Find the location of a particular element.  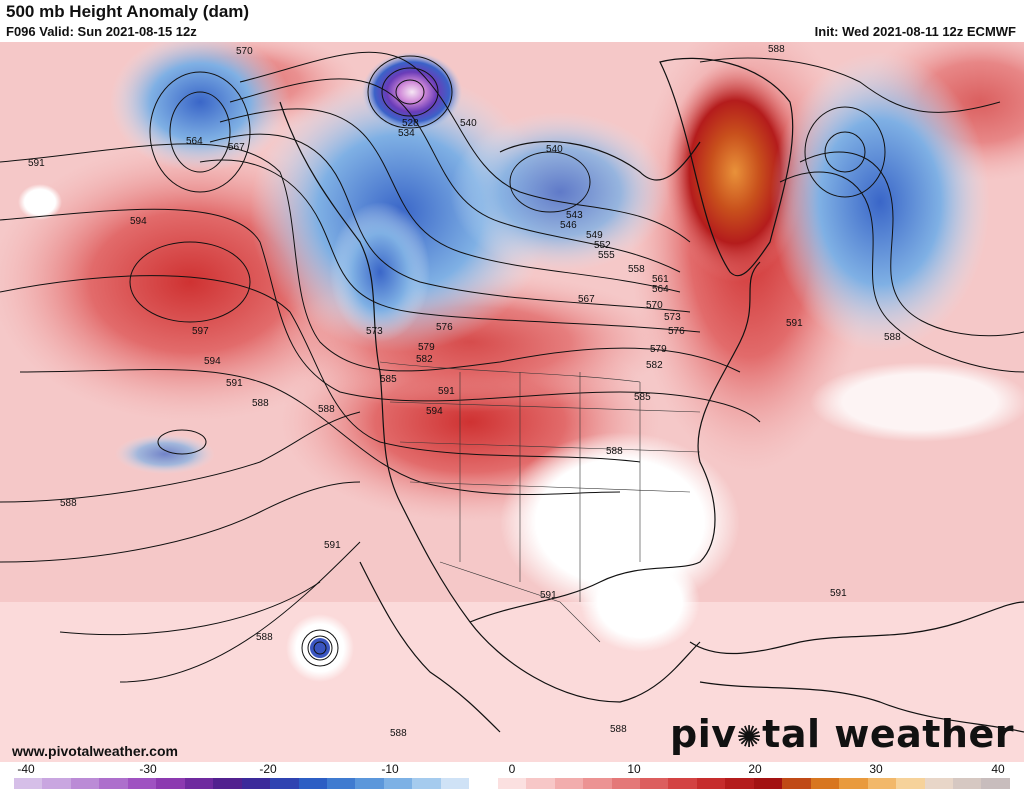

colorbar-tick: -40 is located at coordinates (26, 769).